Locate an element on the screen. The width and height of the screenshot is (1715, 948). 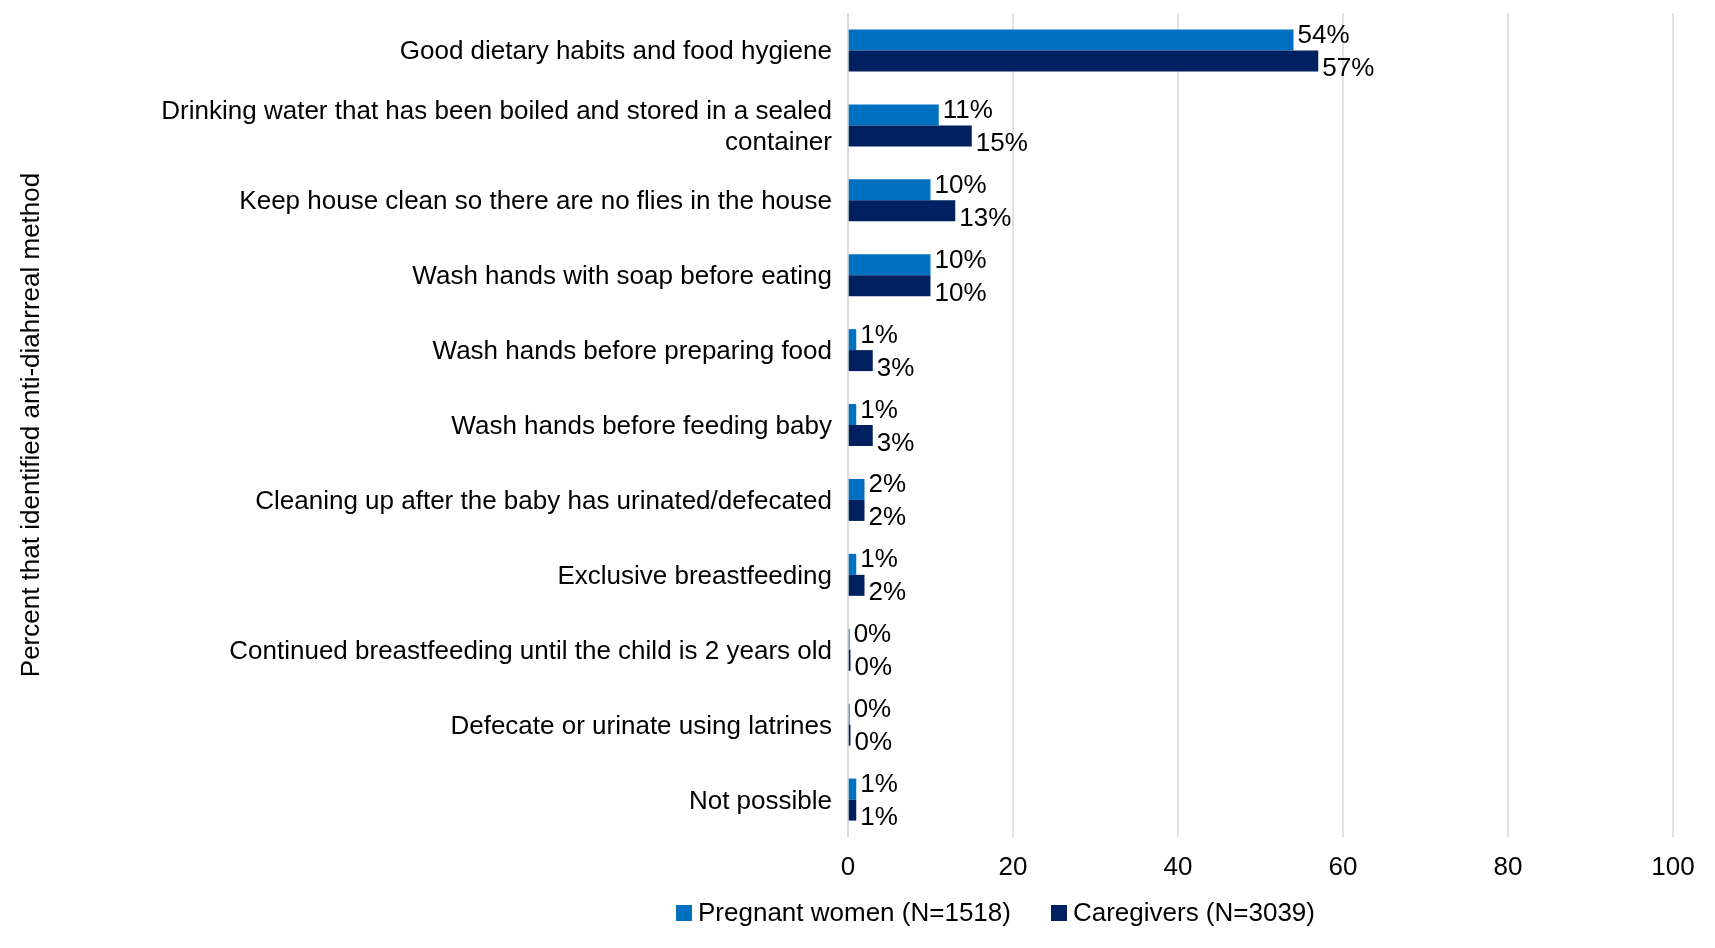
y-tick-label: Keep house clean so there are no flies in the house is located at coordinates (535, 200).